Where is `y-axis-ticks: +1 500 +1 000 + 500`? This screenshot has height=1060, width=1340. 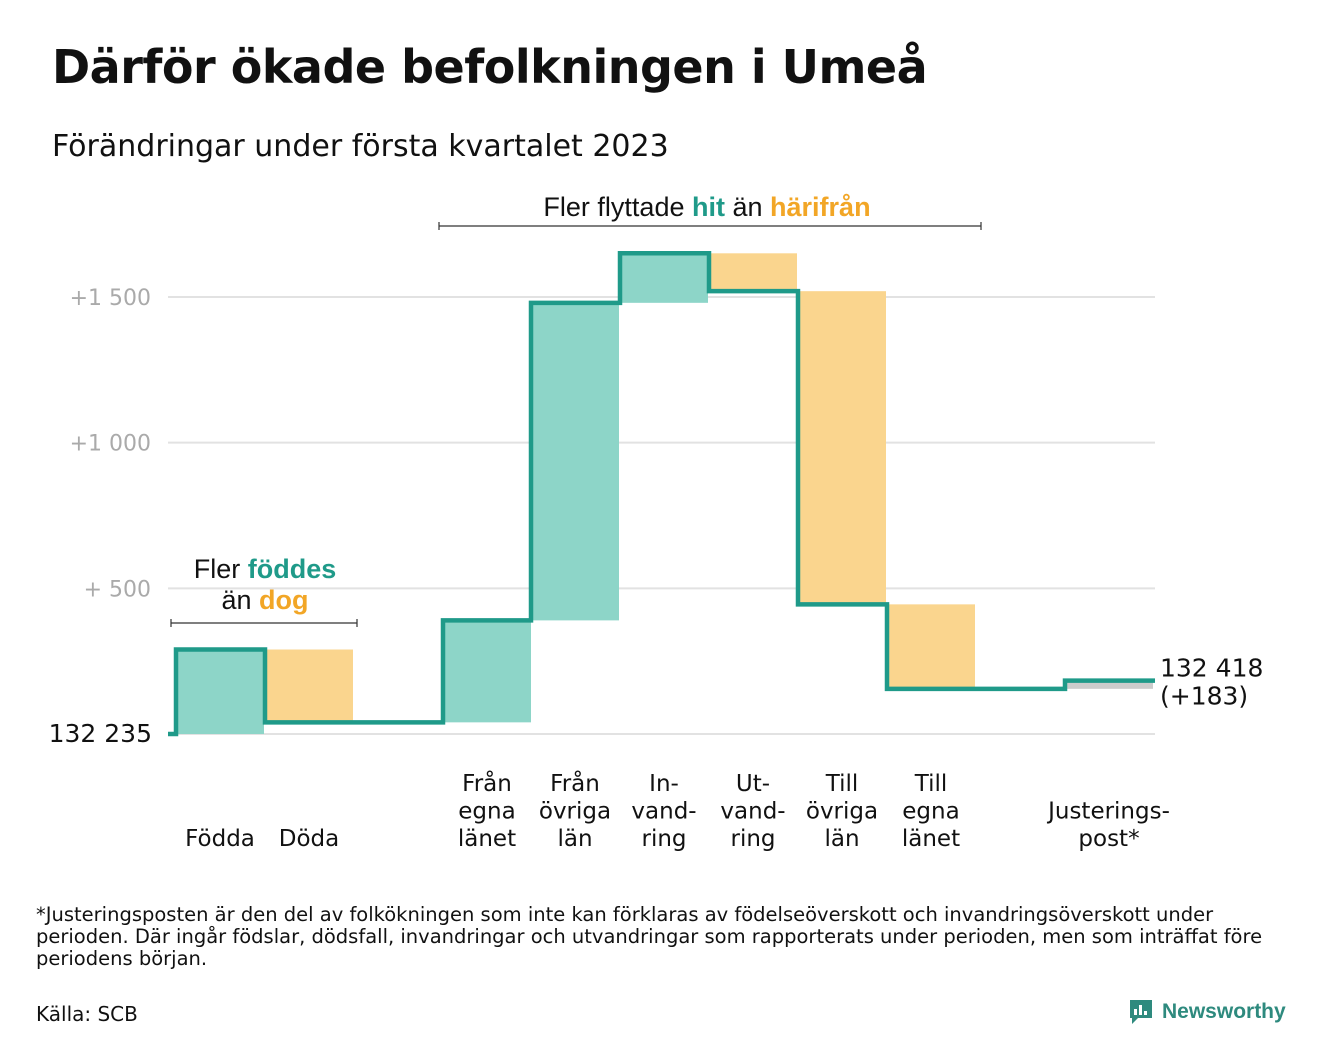
y-axis-ticks: +1 500 +1 000 + 500 is located at coordinates (110, 444).